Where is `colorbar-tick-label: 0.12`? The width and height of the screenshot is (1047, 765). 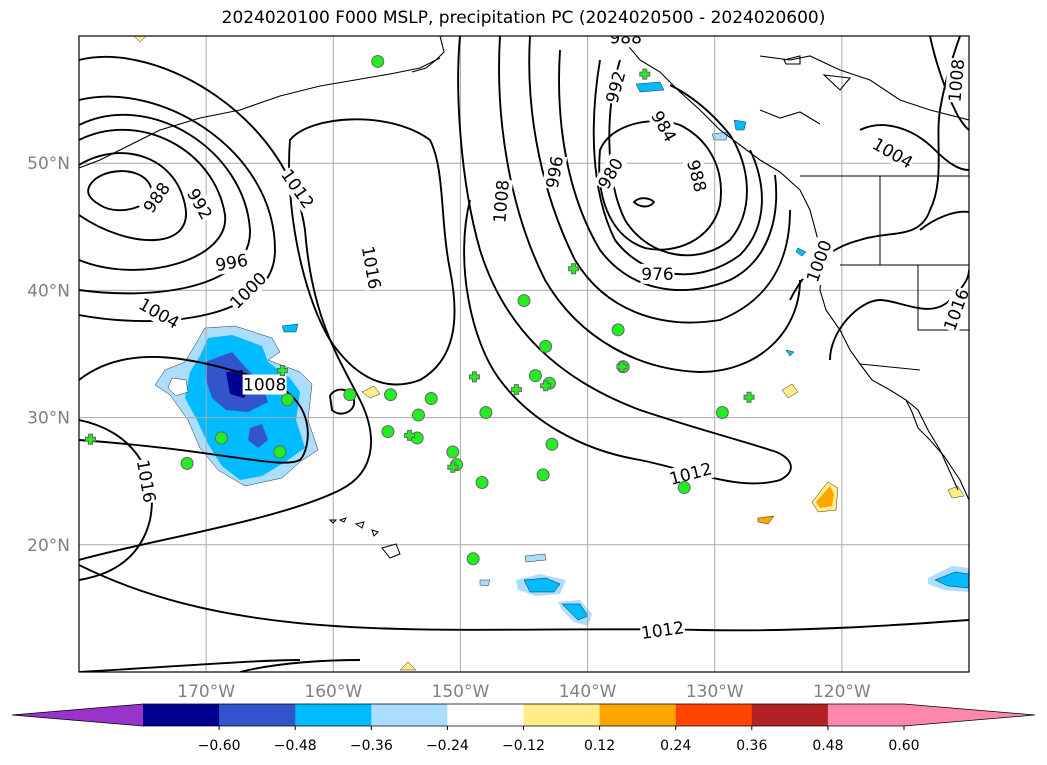
colorbar-tick-label: 0.12 is located at coordinates (599, 746).